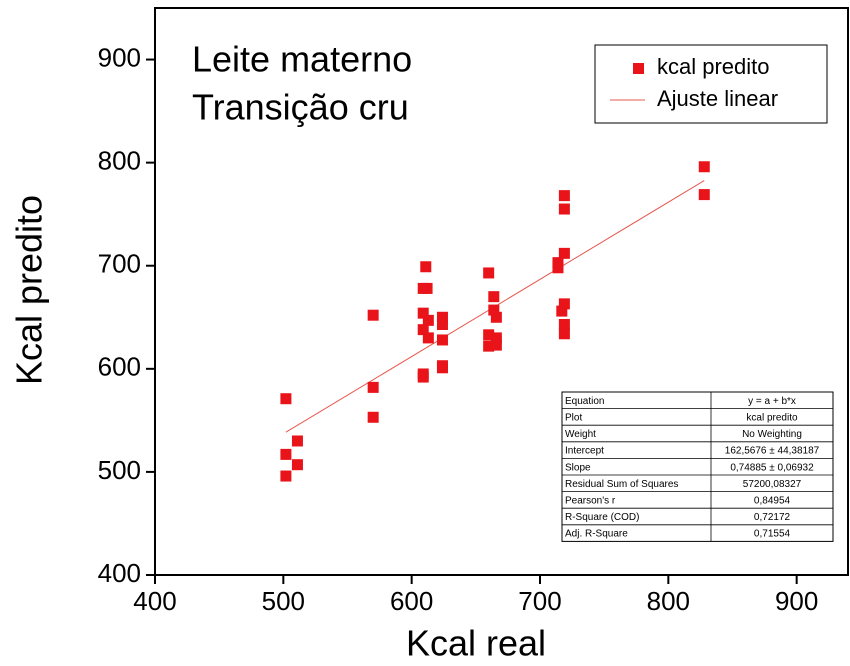 This screenshot has width=850, height=666. Describe the element at coordinates (154, 601) in the screenshot. I see `x-tick-label: 400` at that location.